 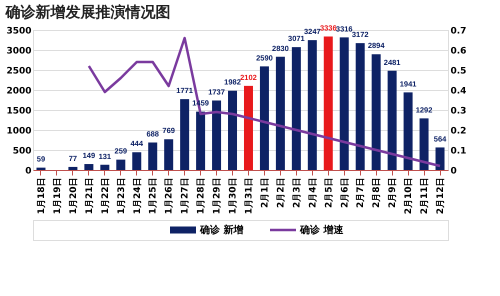 I want to click on y-tick-label: 1500, so click(x=19, y=111).